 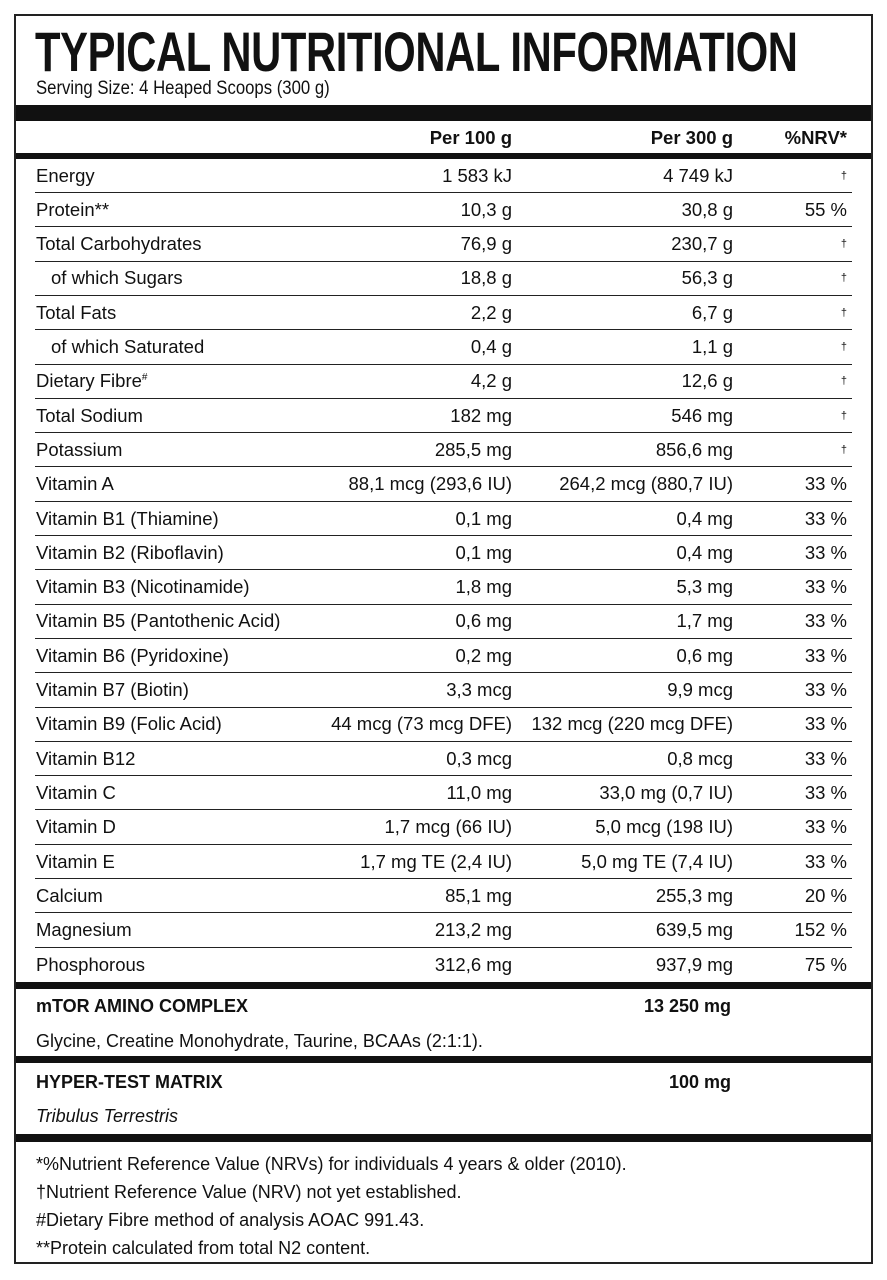 I want to click on footnote-mark: #, so click(x=144, y=378).